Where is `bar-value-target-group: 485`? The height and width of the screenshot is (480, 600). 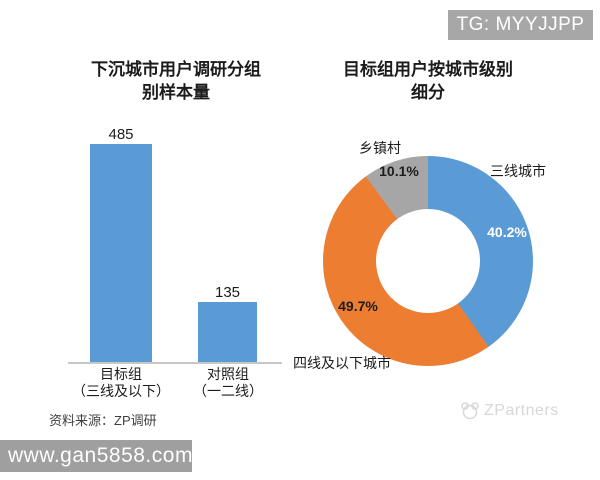
bar-value-target-group: 485 is located at coordinates (121, 134).